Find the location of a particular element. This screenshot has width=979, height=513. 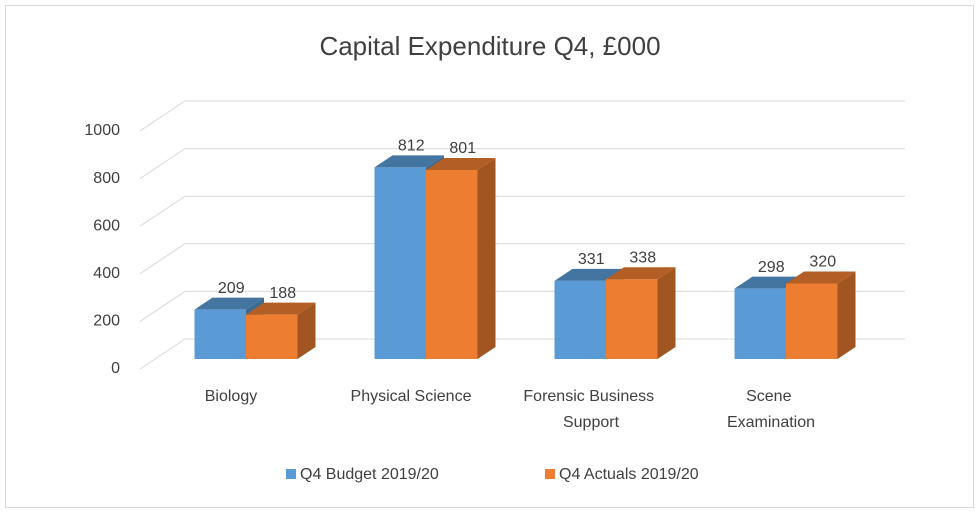

chart-title: Capital Expenditure Q4, £000 is located at coordinates (489, 46).